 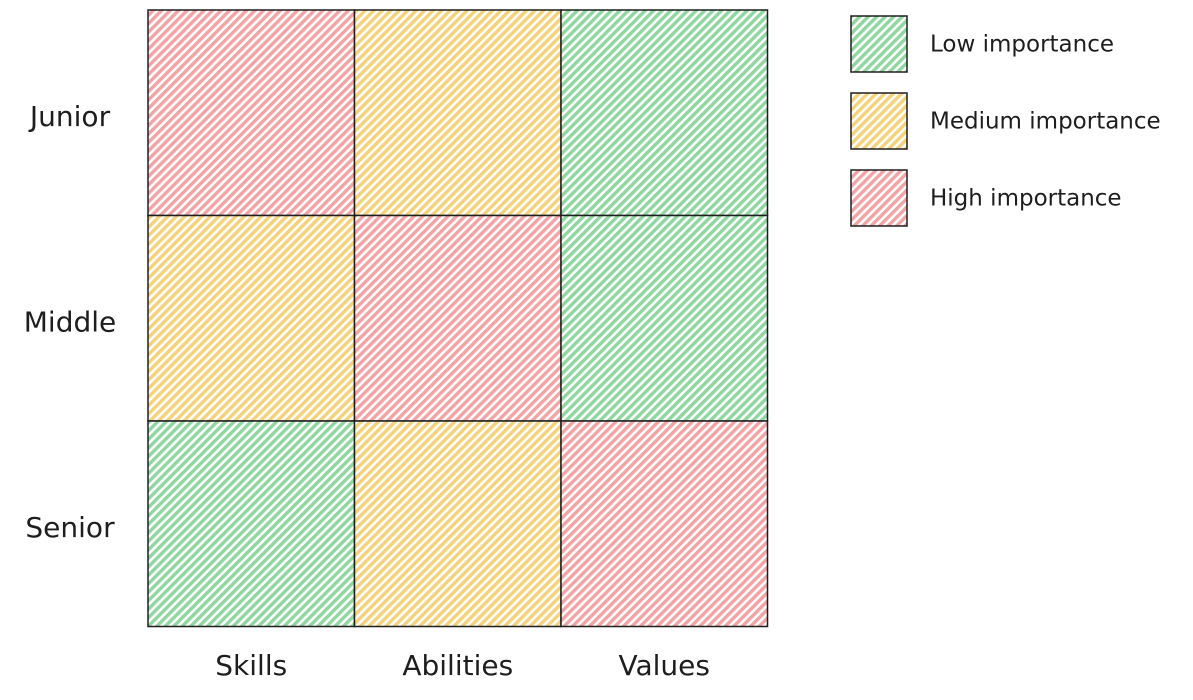 I want to click on column-label: Abilities, so click(x=457, y=665).